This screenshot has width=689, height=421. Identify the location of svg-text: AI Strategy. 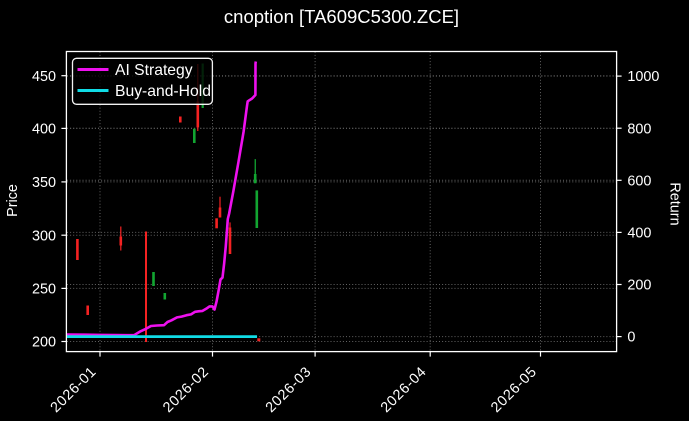
(154, 70).